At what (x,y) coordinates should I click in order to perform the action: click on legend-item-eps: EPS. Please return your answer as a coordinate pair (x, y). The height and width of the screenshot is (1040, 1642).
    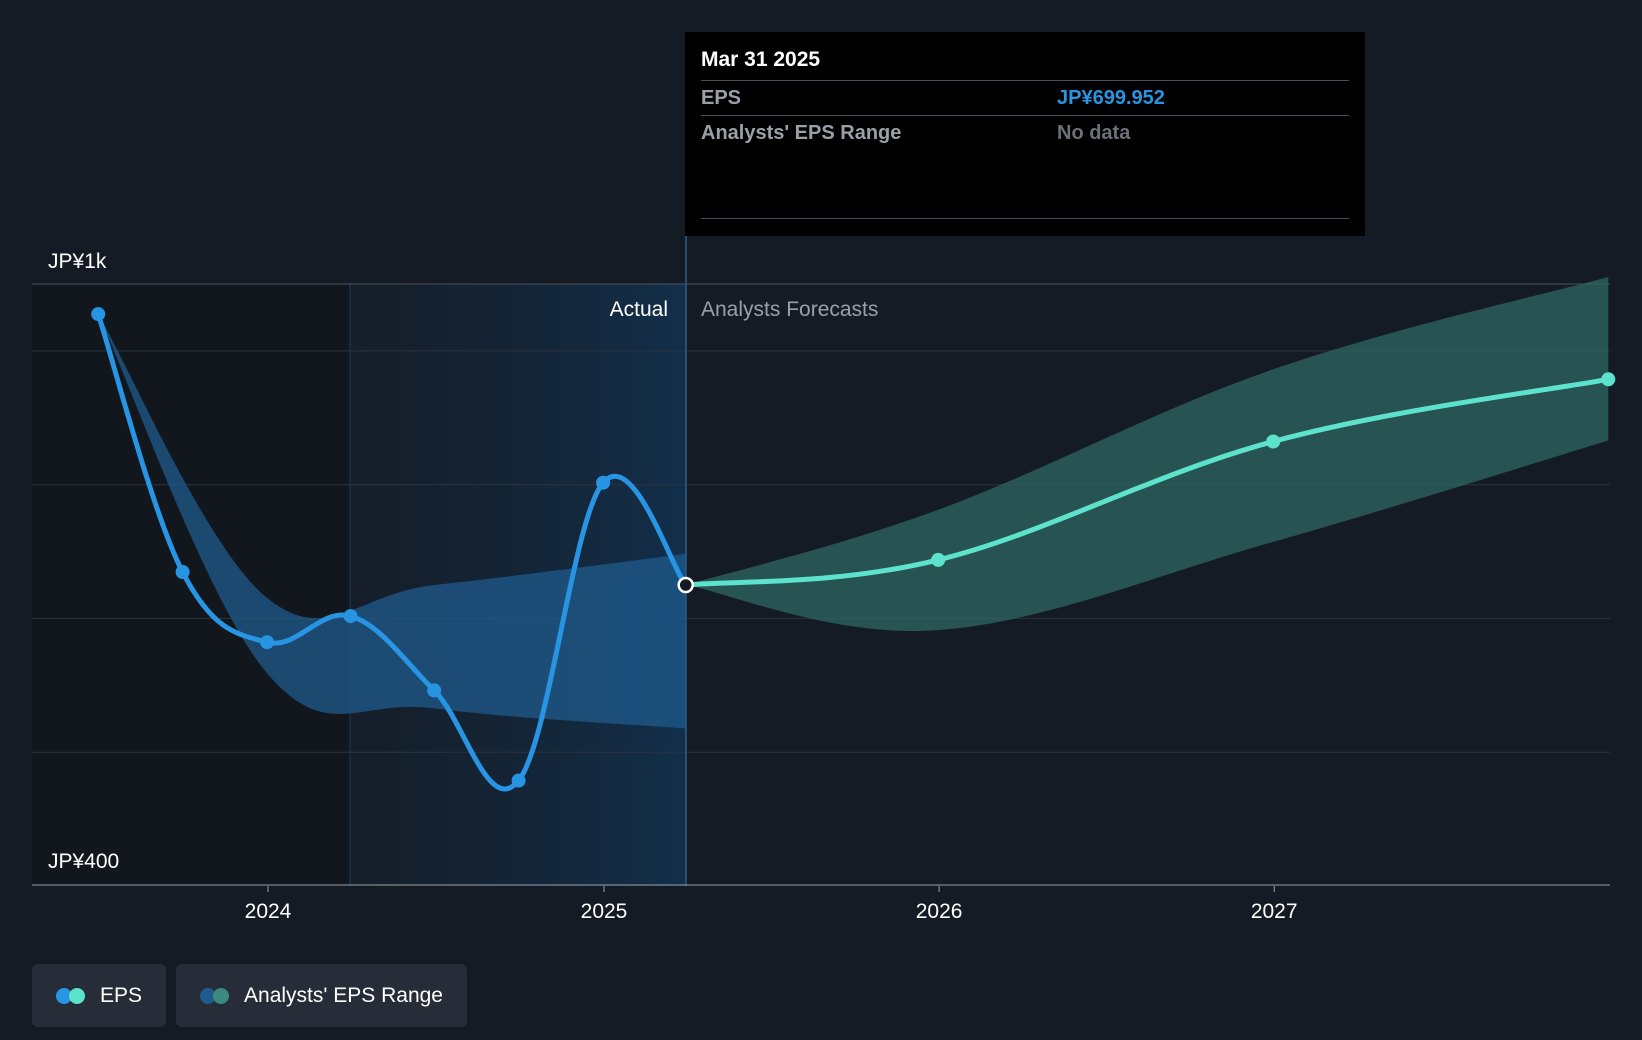
    Looking at the image, I should click on (99, 995).